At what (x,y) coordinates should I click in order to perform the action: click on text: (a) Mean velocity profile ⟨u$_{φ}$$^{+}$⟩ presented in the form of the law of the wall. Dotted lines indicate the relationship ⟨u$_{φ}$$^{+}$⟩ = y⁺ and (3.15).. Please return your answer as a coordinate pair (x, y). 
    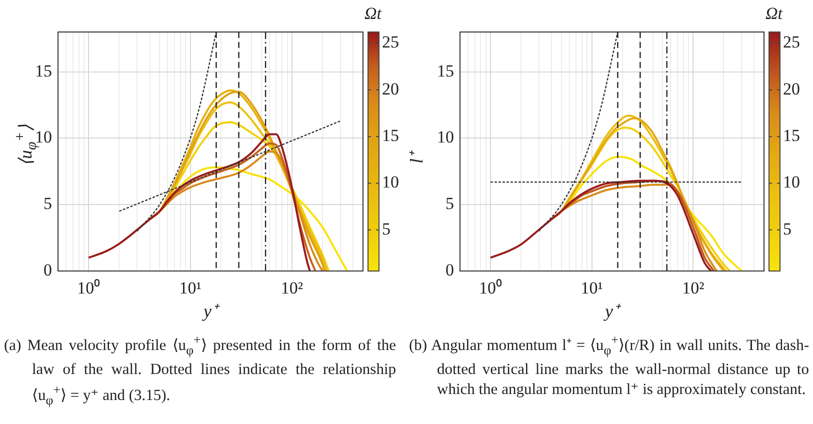
    Looking at the image, I should click on (200, 370).